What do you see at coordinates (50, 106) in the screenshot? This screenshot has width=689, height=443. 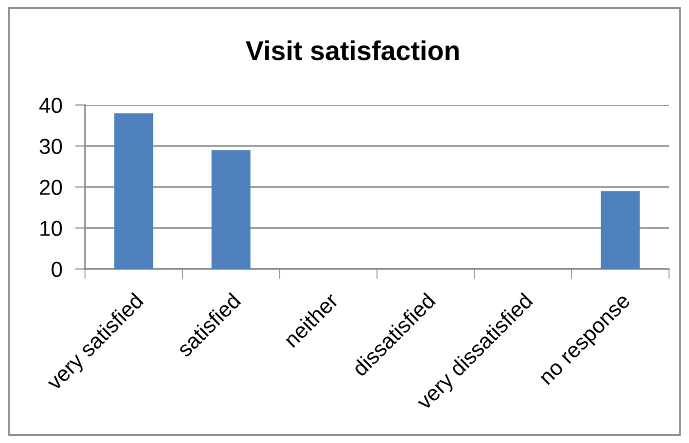 I see `y-tick-label: 40` at bounding box center [50, 106].